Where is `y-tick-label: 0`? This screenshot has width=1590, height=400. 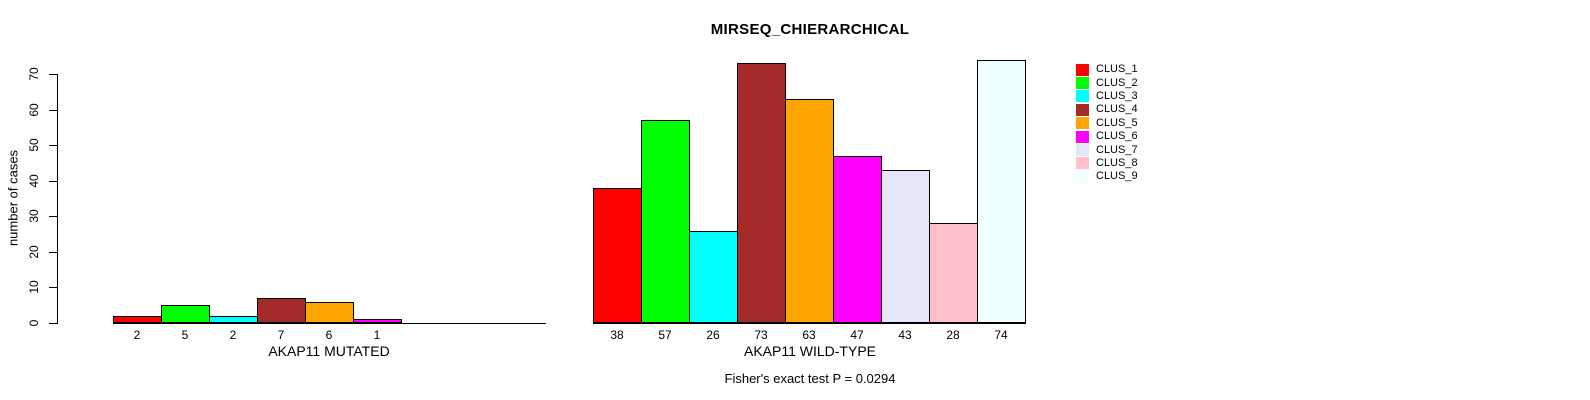
y-tick-label: 0 is located at coordinates (34, 323).